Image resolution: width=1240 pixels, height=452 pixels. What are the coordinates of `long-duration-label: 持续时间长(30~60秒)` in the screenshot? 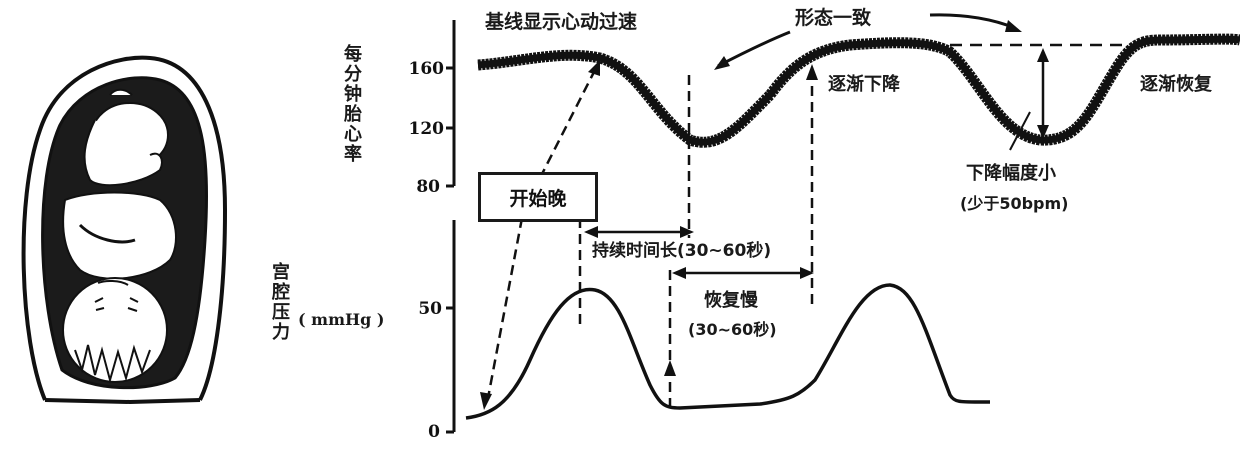 It's located at (682, 251).